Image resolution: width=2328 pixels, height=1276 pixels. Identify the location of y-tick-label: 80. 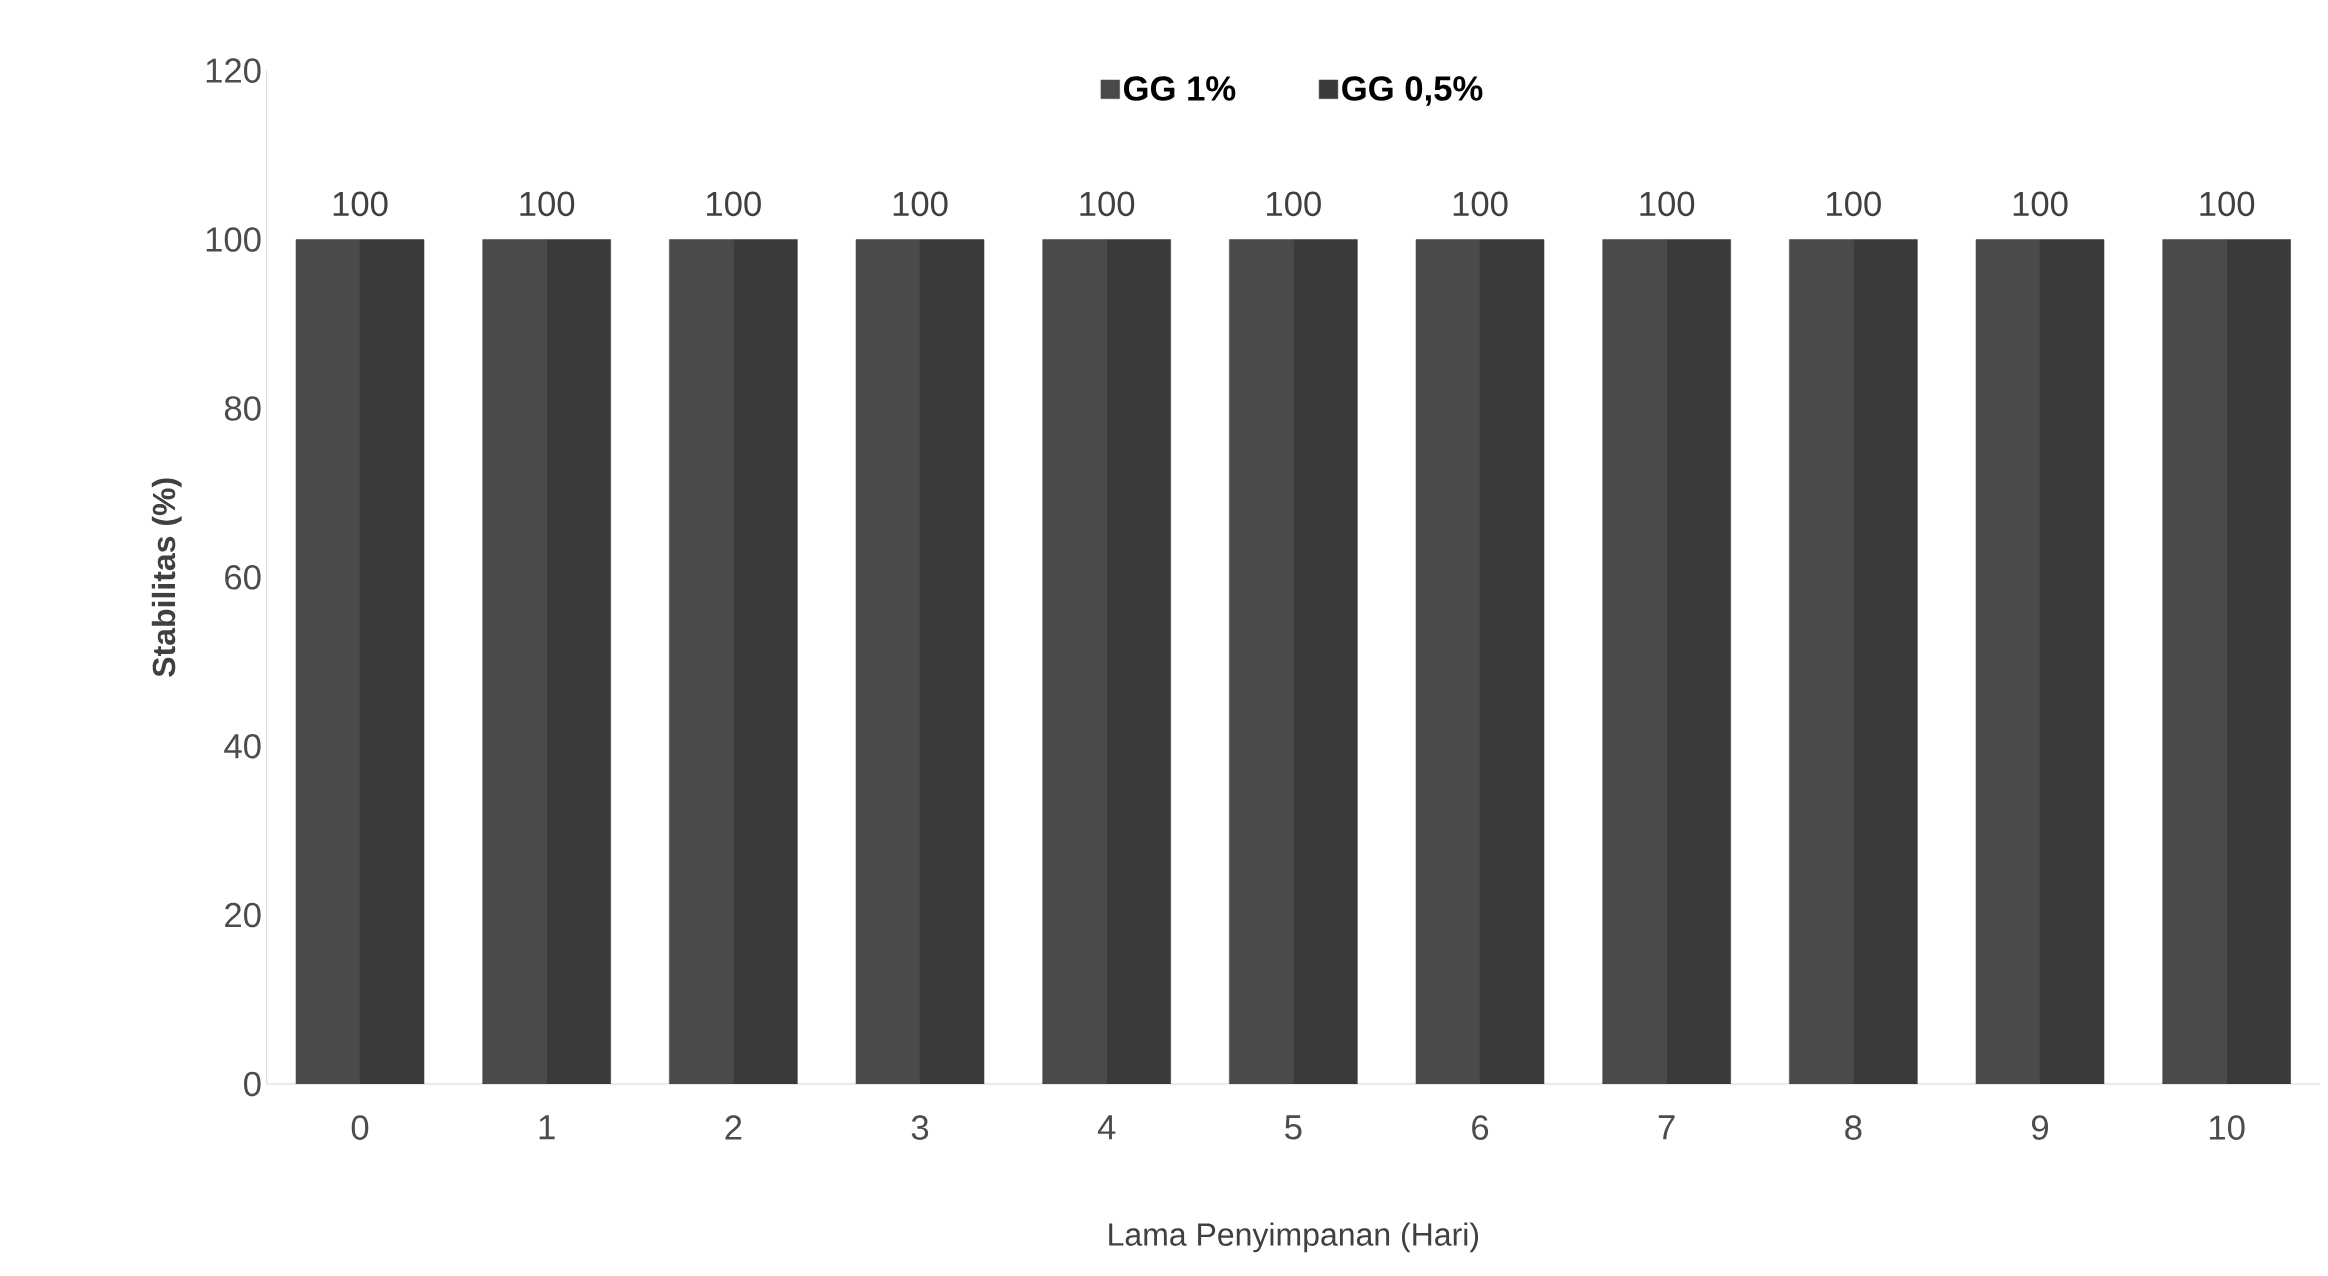
(242, 408).